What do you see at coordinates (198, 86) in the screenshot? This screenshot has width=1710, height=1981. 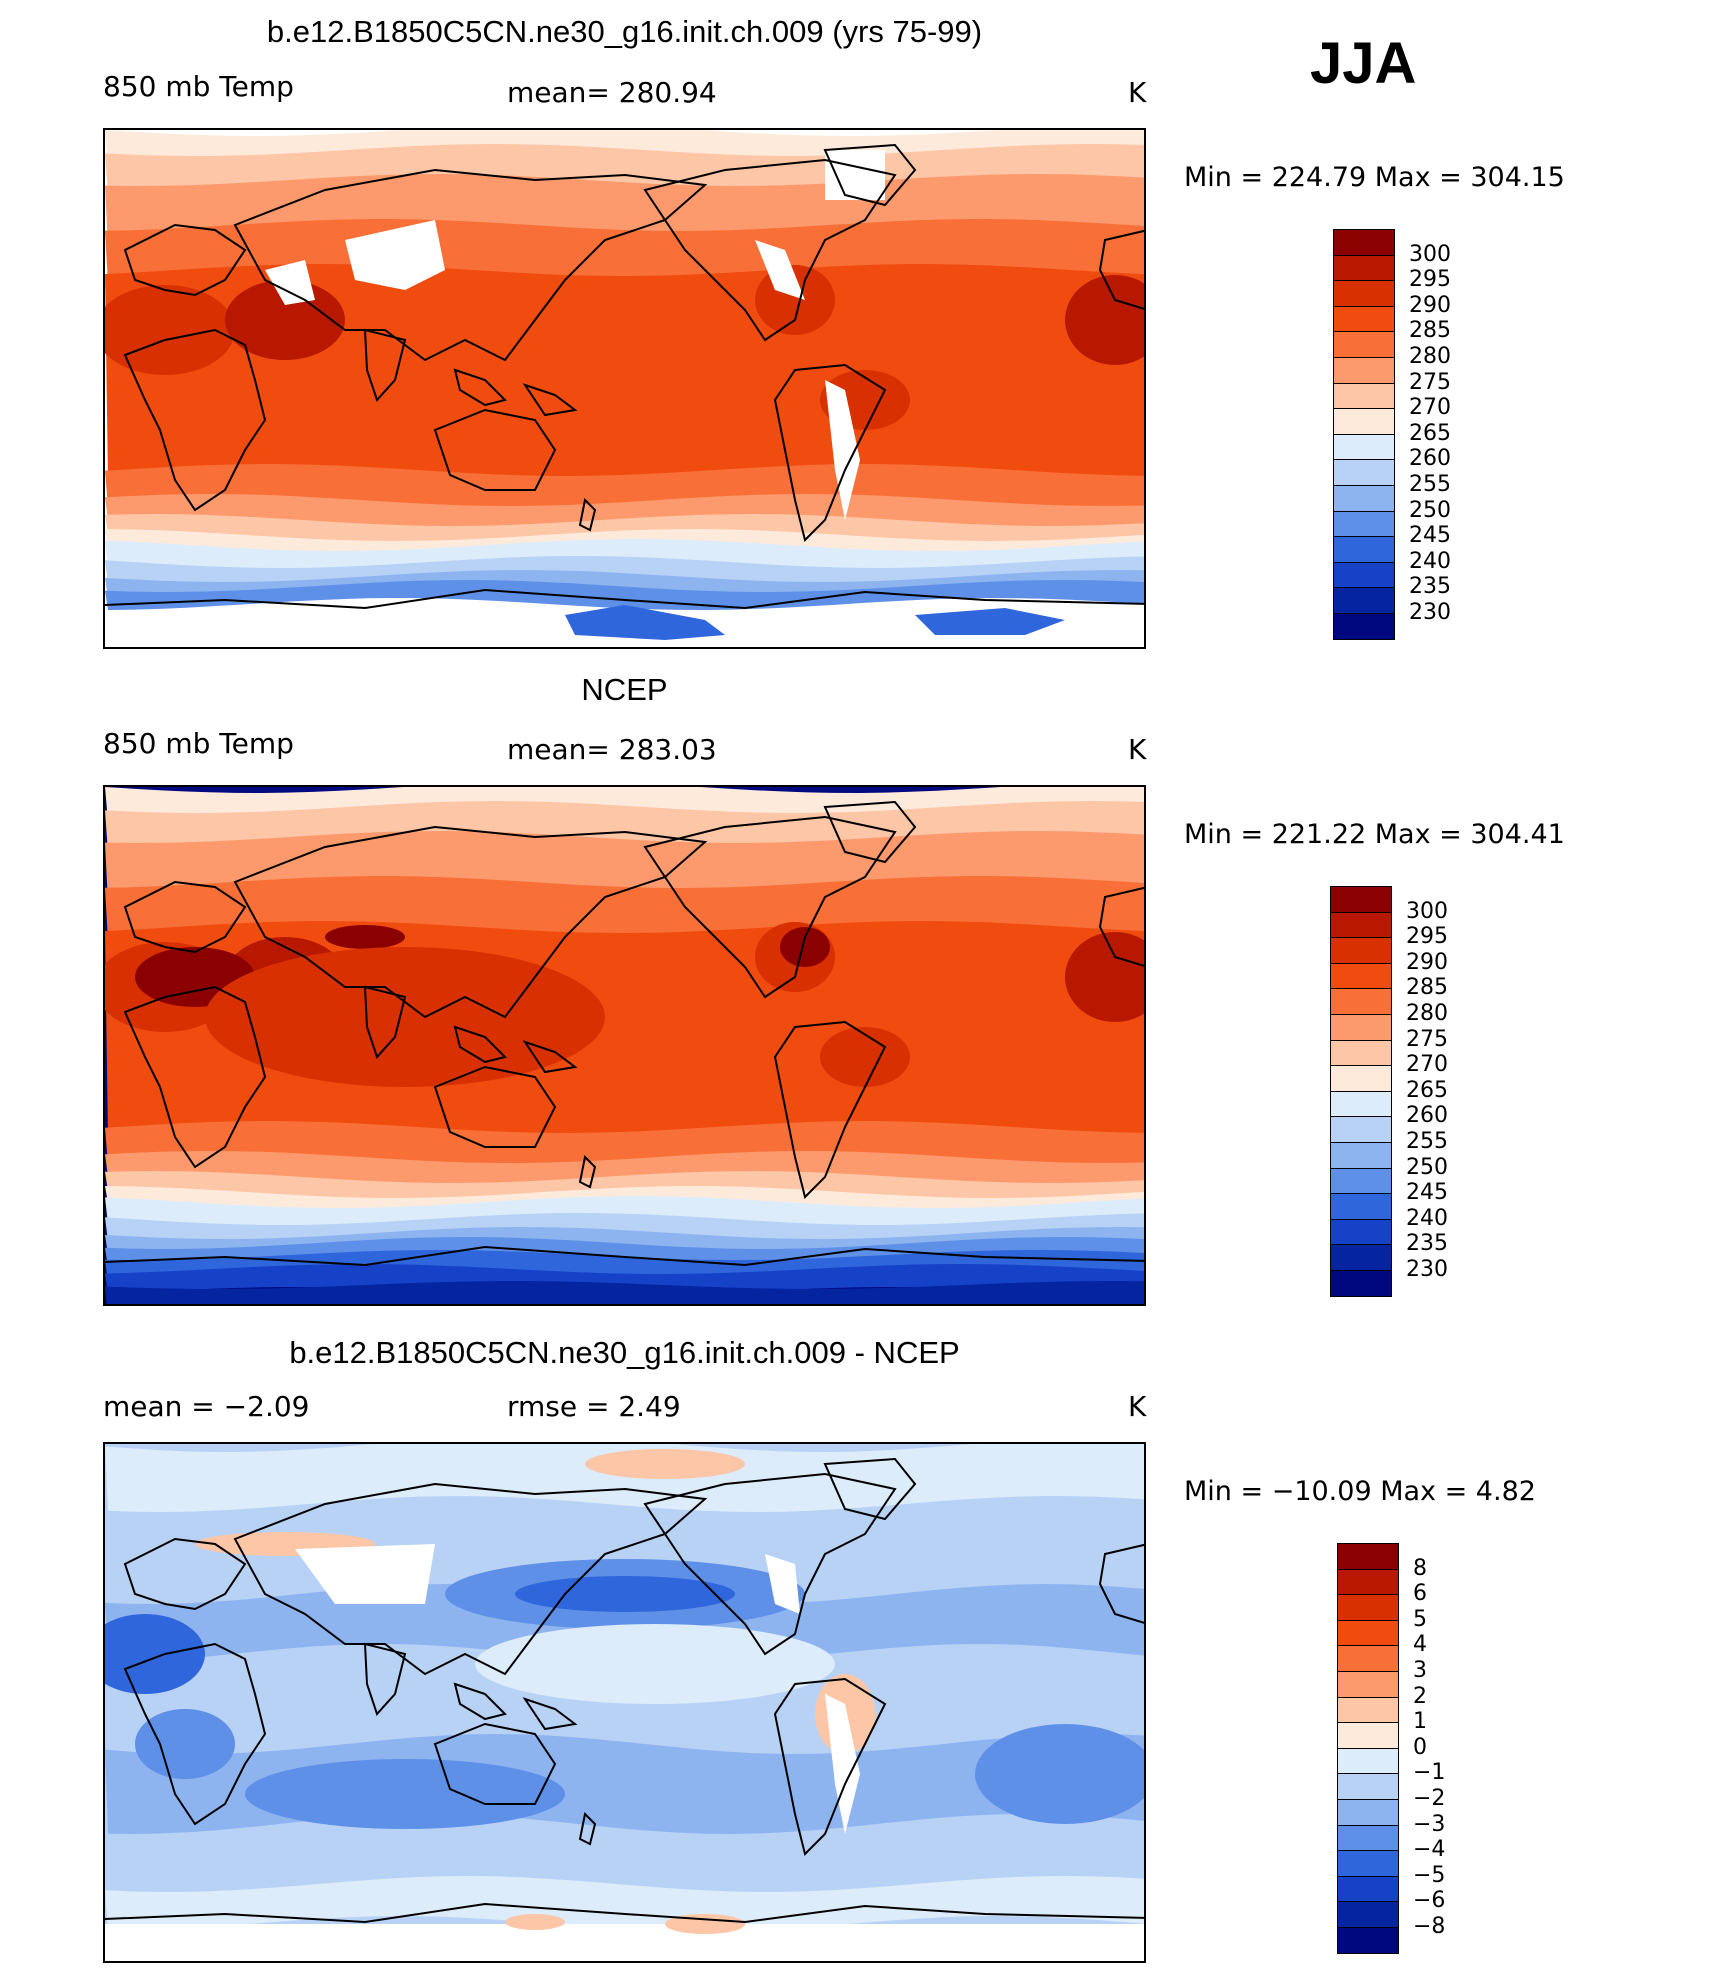 I see `panel-1-variable-label: 850 mb Temp` at bounding box center [198, 86].